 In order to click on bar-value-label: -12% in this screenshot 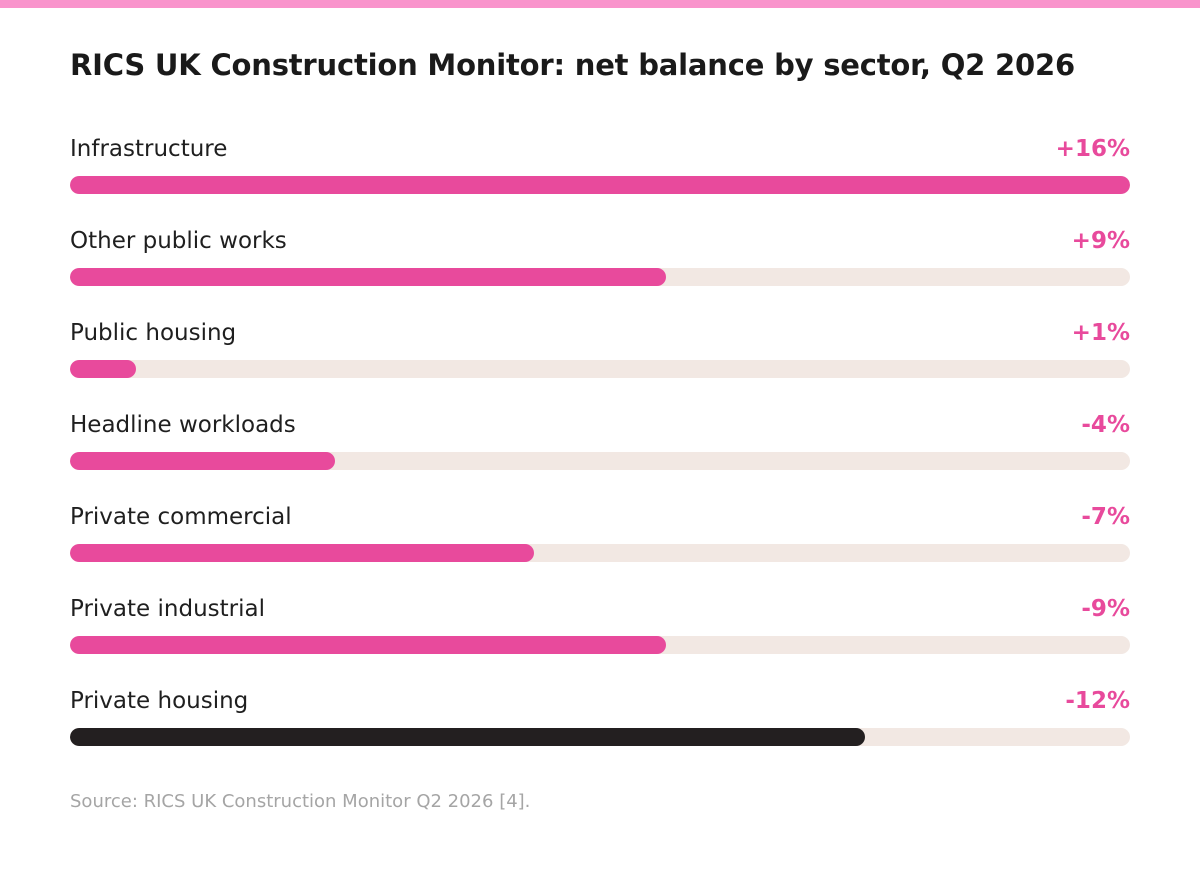, I will do `click(1097, 701)`.